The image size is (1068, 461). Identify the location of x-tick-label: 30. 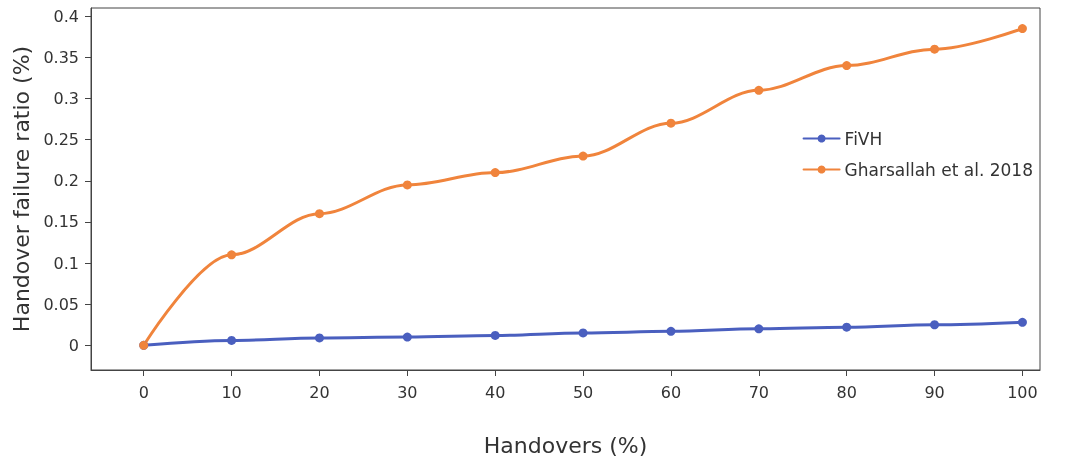
(407, 392).